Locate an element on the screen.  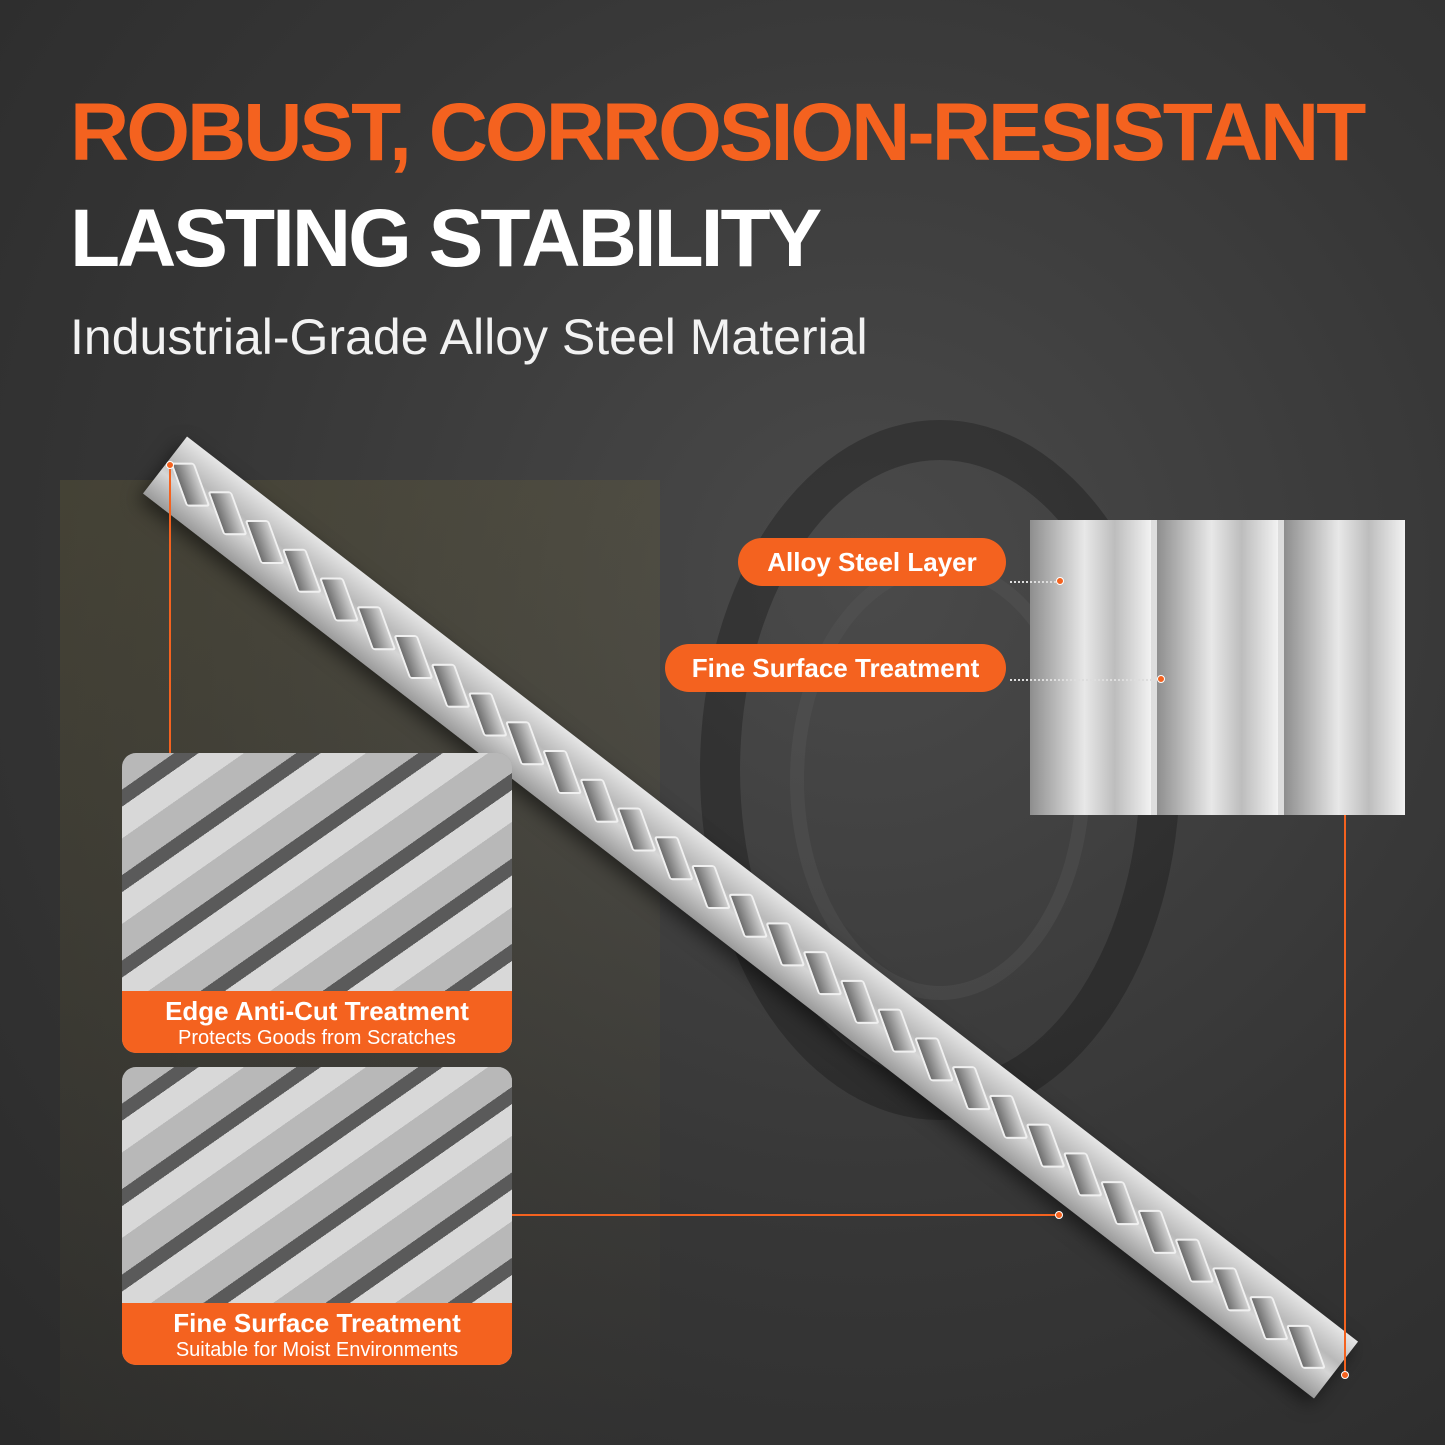
callout-fine-surface-treatment: Fine Surface Treatment is located at coordinates (835, 668).